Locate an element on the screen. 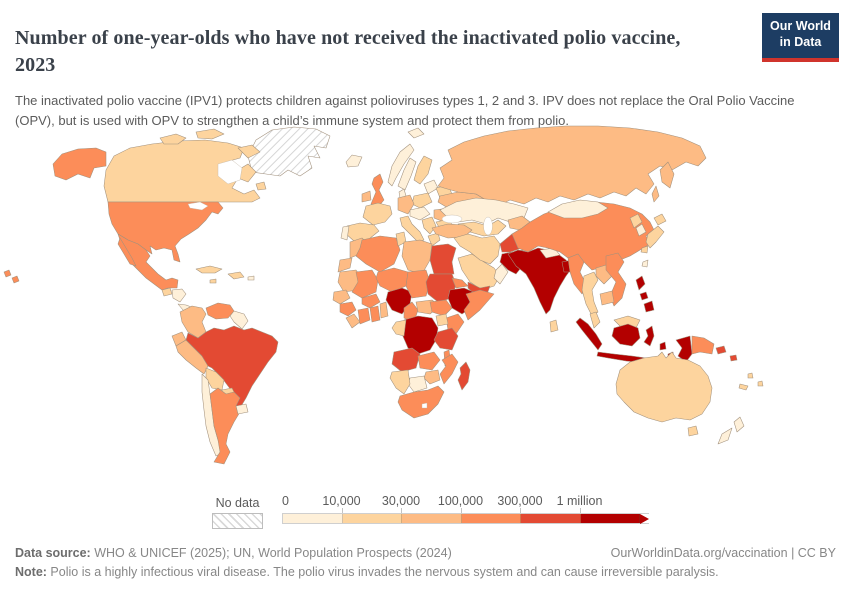  country-sweden is located at coordinates (407, 174).